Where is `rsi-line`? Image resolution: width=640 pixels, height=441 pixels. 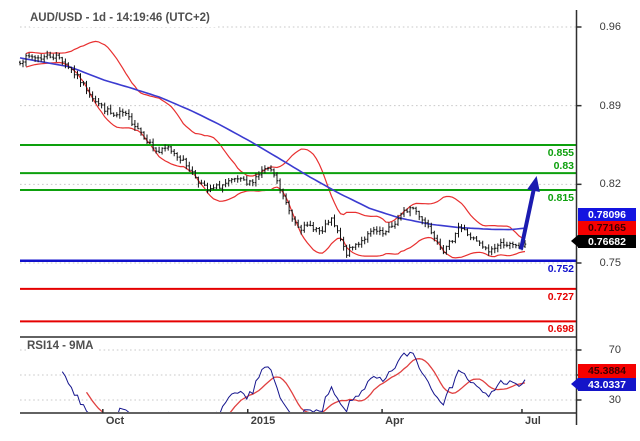
rsi-line is located at coordinates (293, 381).